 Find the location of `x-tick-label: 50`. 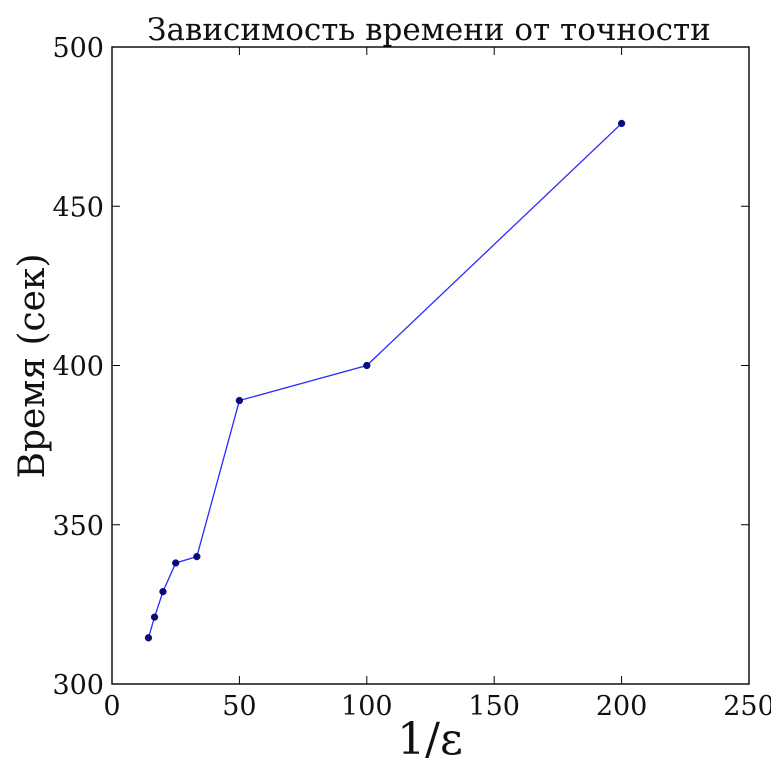

x-tick-label: 50 is located at coordinates (239, 706).